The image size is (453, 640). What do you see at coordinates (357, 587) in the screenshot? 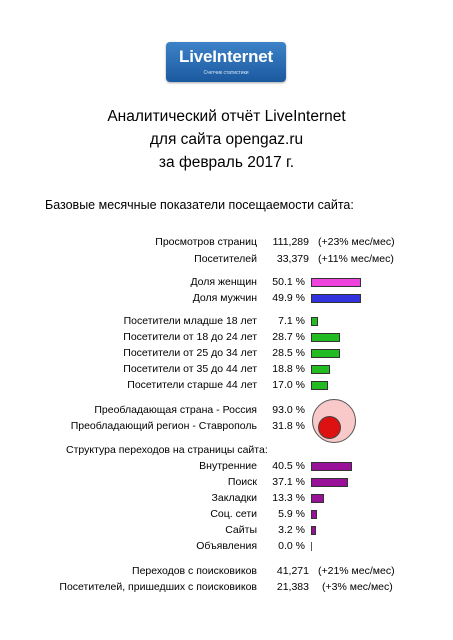
I see `search-change: (+3% мес/мес)` at bounding box center [357, 587].